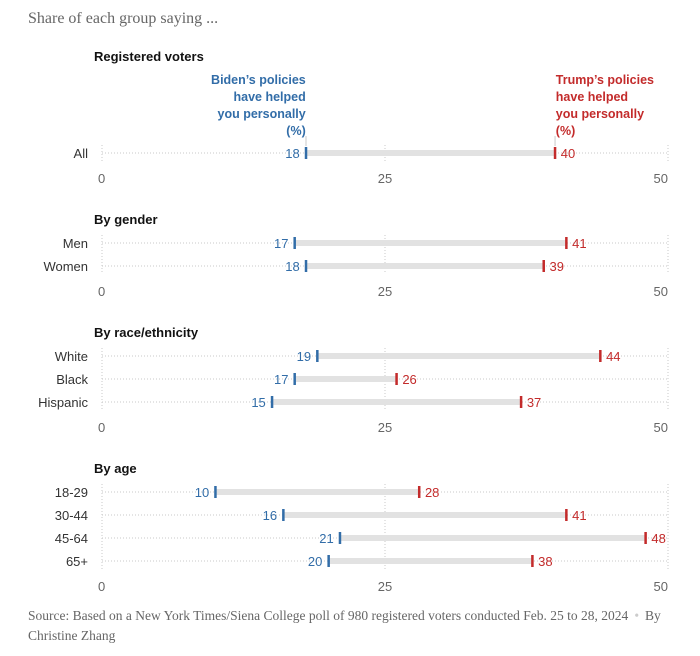 The height and width of the screenshot is (656, 700). What do you see at coordinates (149, 56) in the screenshot?
I see `panel-title: Registered voters` at bounding box center [149, 56].